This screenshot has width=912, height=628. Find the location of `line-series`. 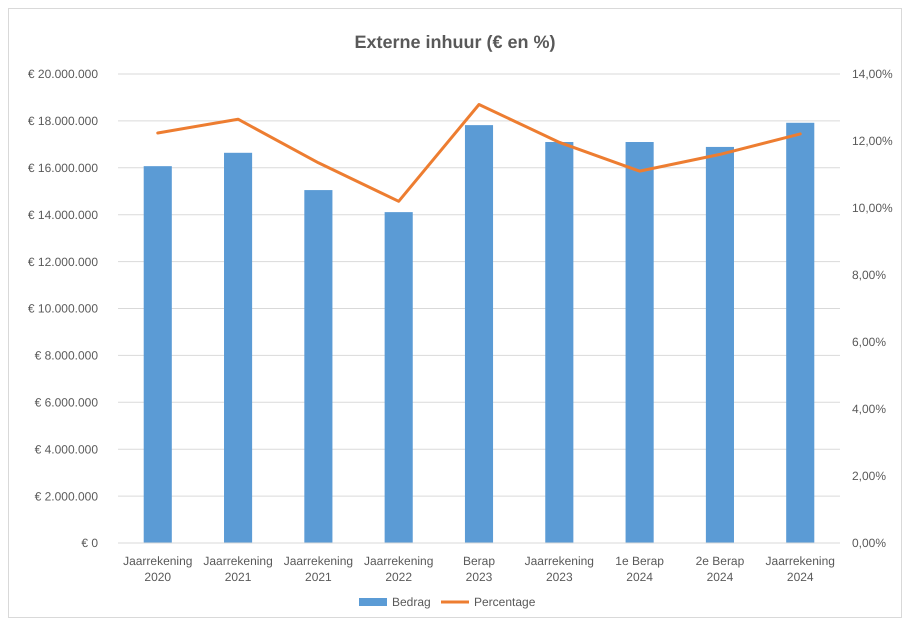

line-series is located at coordinates (479, 152).